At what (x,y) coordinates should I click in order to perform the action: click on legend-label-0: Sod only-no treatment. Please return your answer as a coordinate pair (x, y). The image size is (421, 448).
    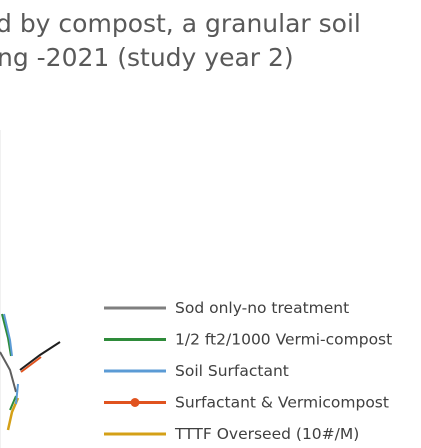
    Looking at the image, I should click on (262, 308).